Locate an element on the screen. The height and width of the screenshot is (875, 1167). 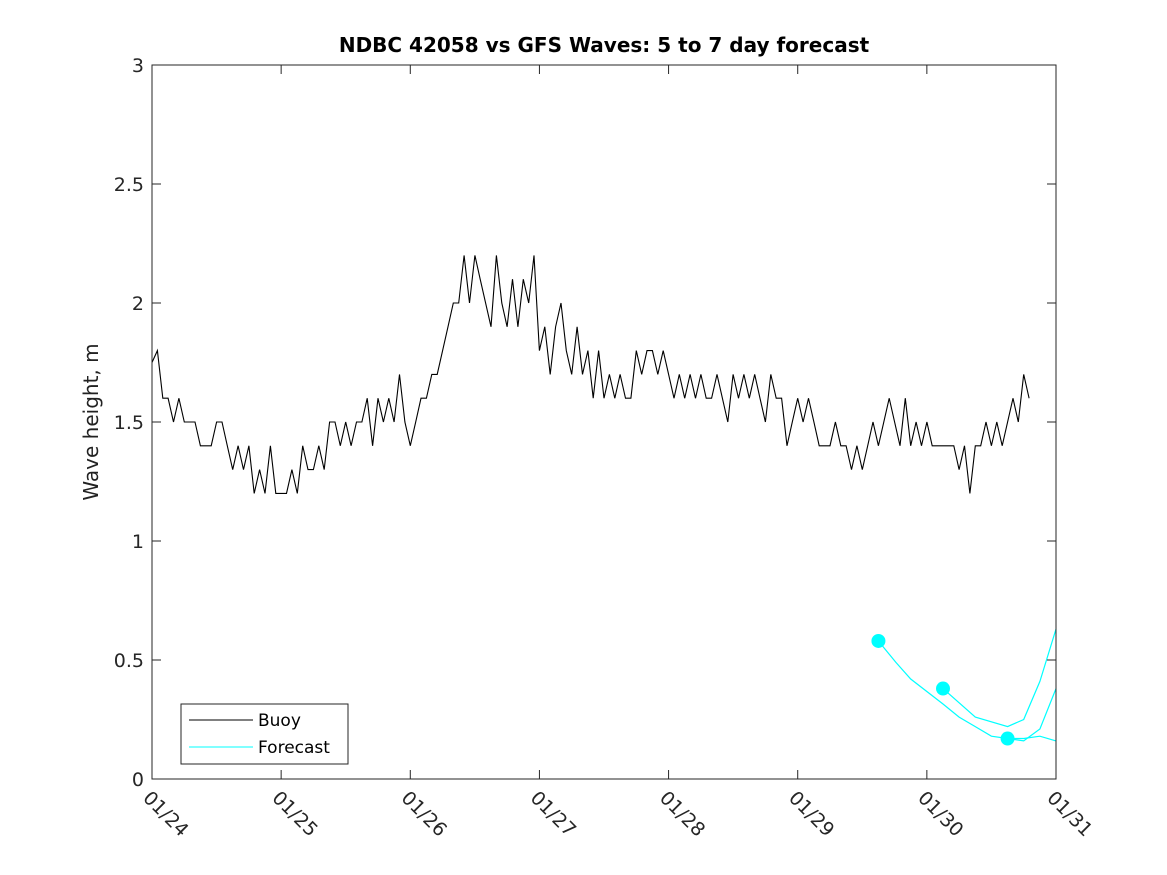
y-tick-label: 0 is located at coordinates (138, 780).